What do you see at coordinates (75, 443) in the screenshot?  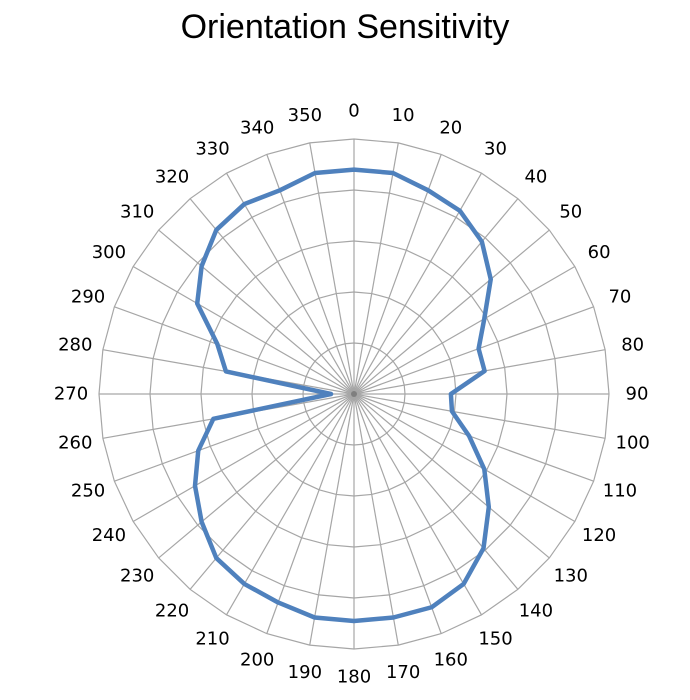 I see `angle-tick-label: 260` at bounding box center [75, 443].